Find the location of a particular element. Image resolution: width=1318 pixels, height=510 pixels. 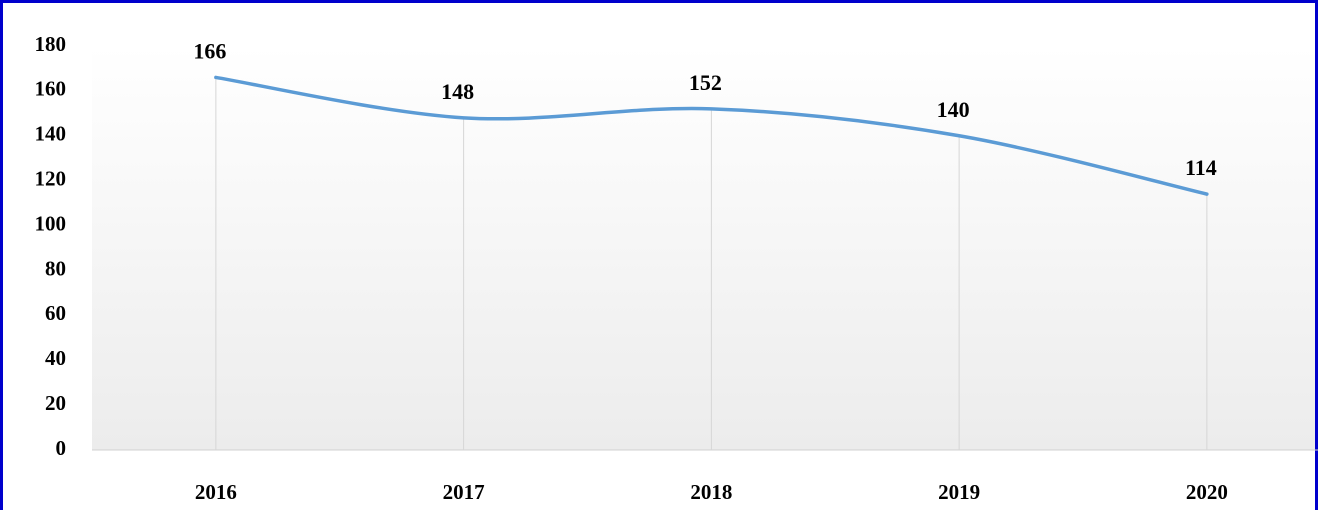

y-tick-label: 160 is located at coordinates (51, 89).